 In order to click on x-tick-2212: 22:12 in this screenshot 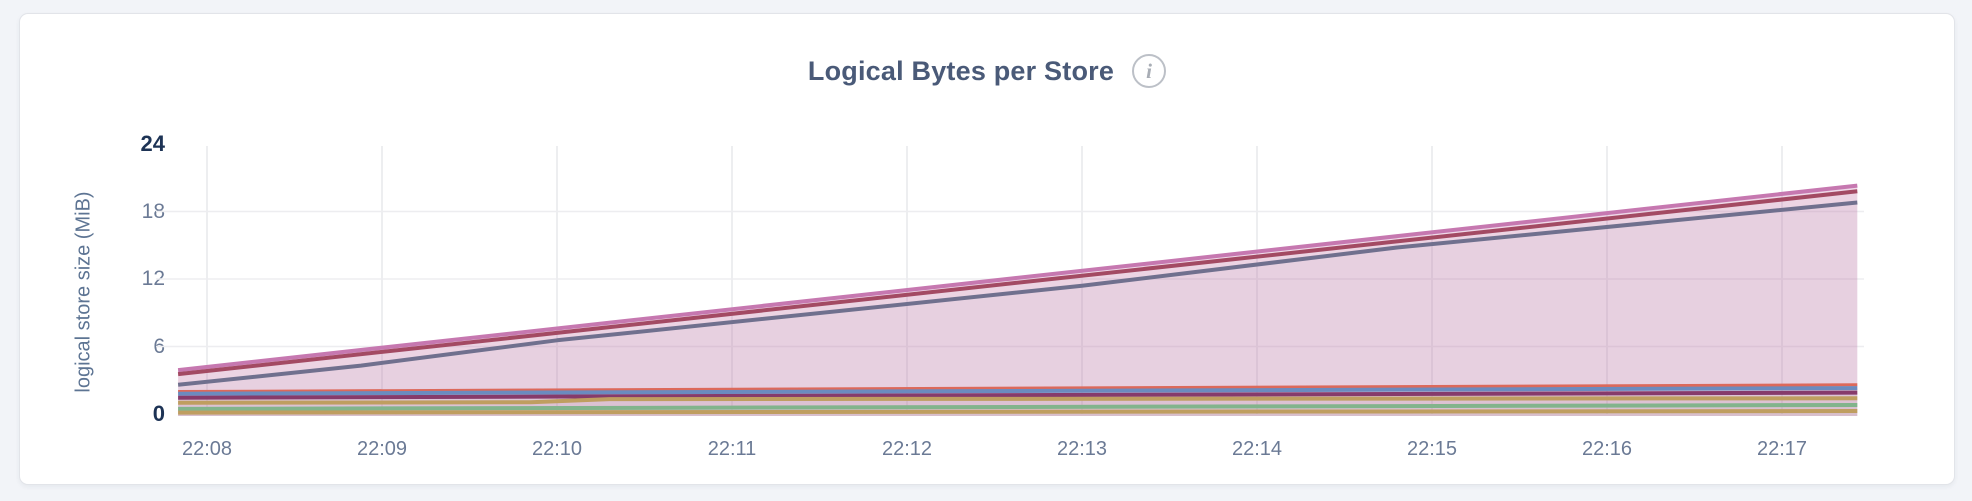, I will do `click(907, 449)`.